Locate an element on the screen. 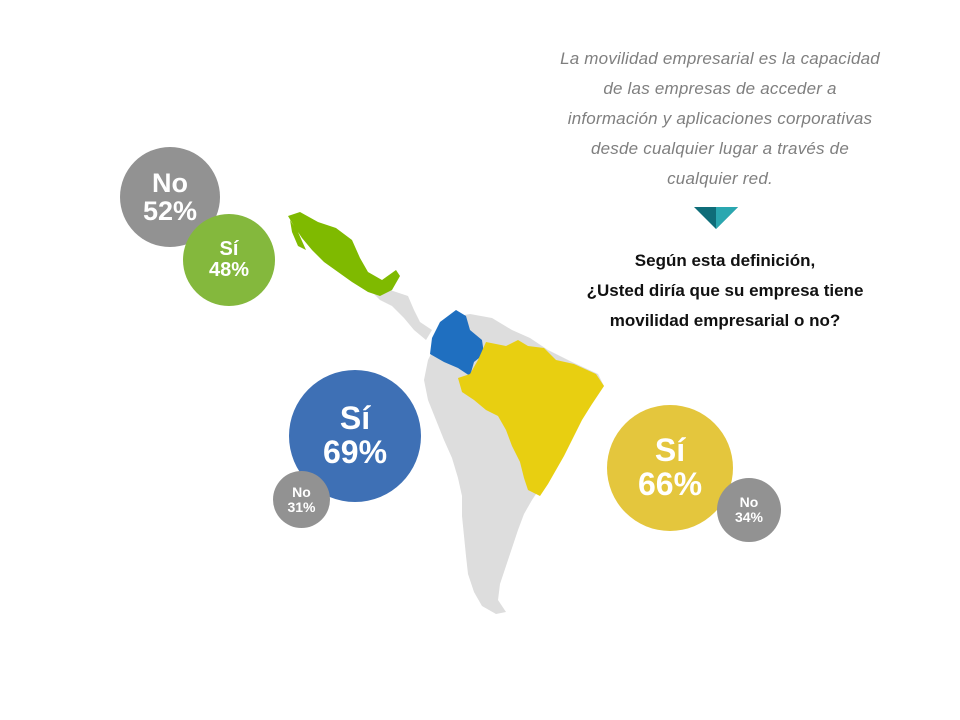 Image resolution: width=960 pixels, height=720 pixels. definition-line: La movilidad empresarial es la capacidad is located at coordinates (720, 58).